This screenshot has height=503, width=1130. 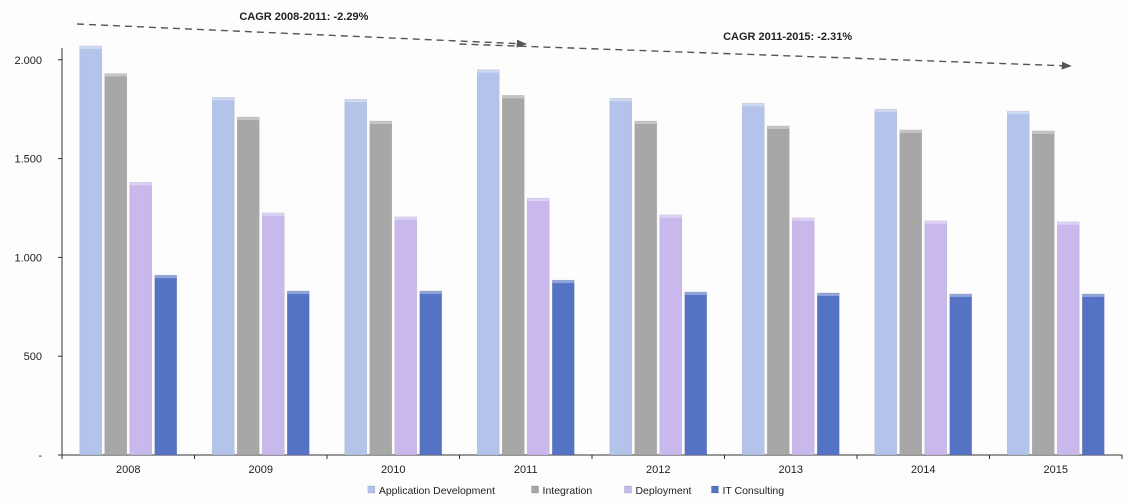 I want to click on legend-label: Deployment, so click(x=663, y=491).